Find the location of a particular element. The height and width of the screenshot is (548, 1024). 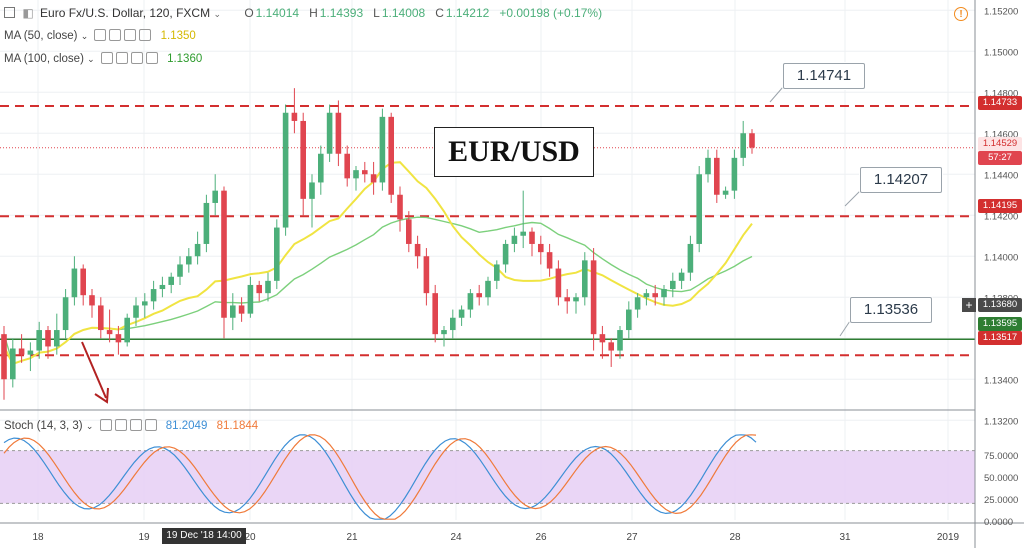

close-value: 1.14212 is located at coordinates (467, 13).